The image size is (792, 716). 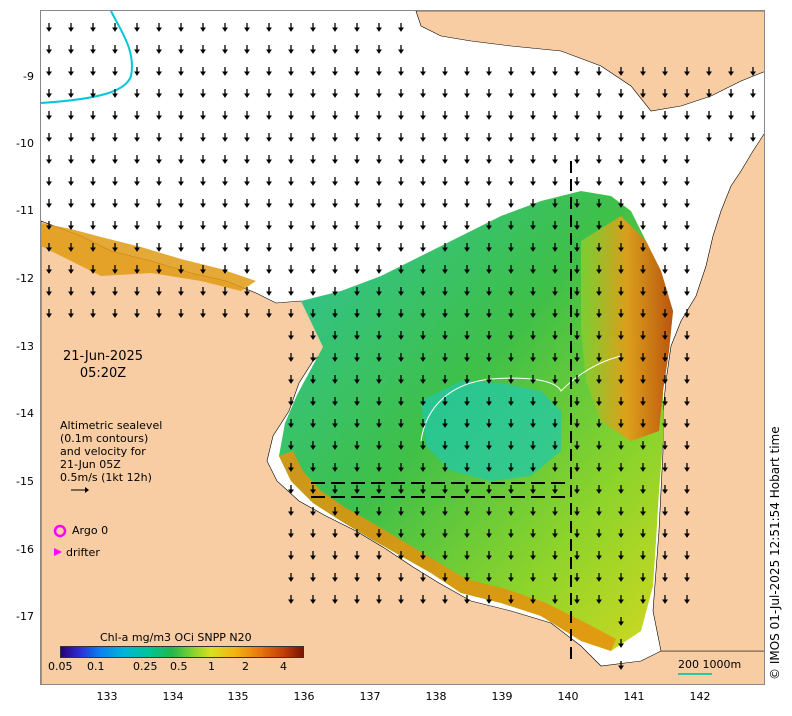 I want to click on latitude-label: -10, so click(x=25, y=143).